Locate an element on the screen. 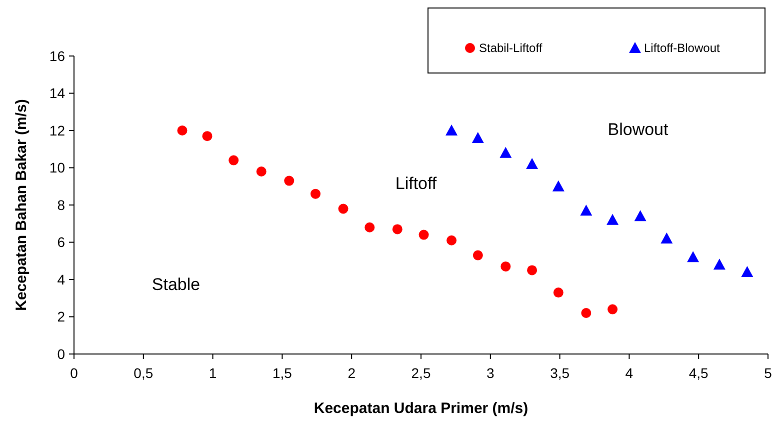 This screenshot has height=427, width=777. annotation: Liftoff is located at coordinates (416, 183).